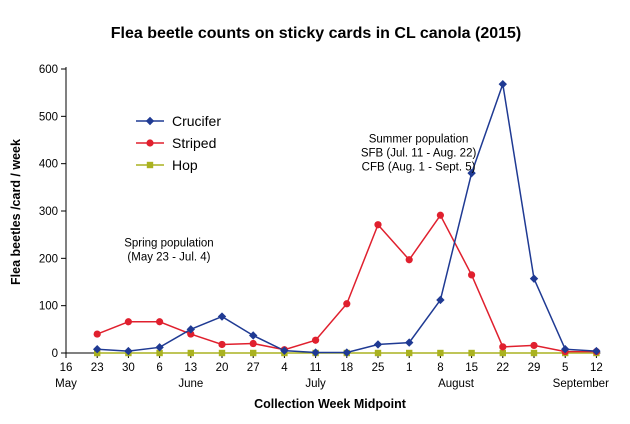 This screenshot has height=424, width=630. I want to click on x-tick-label: 15, so click(471, 368).